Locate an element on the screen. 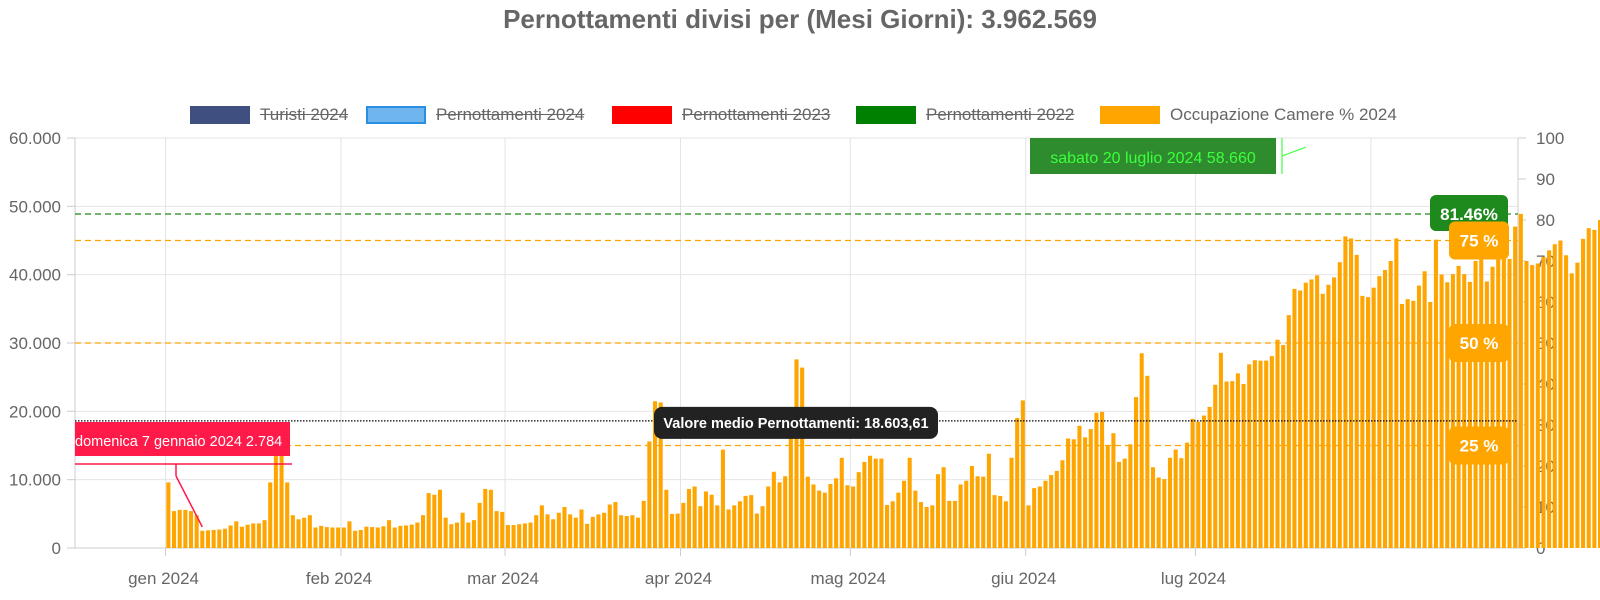  y-right-tick-label: 80 is located at coordinates (1545, 220).